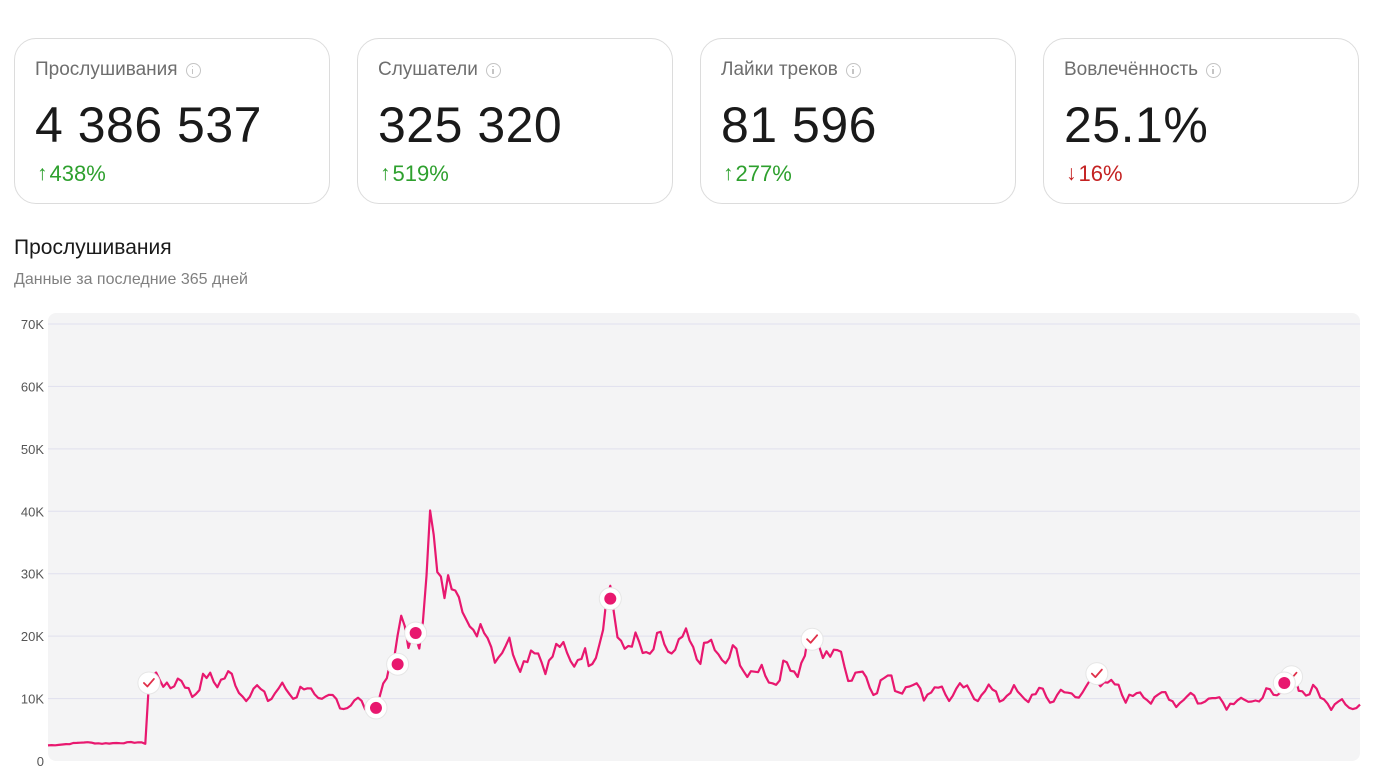 This screenshot has width=1376, height=774. I want to click on y-tick-label: 0, so click(40, 761).